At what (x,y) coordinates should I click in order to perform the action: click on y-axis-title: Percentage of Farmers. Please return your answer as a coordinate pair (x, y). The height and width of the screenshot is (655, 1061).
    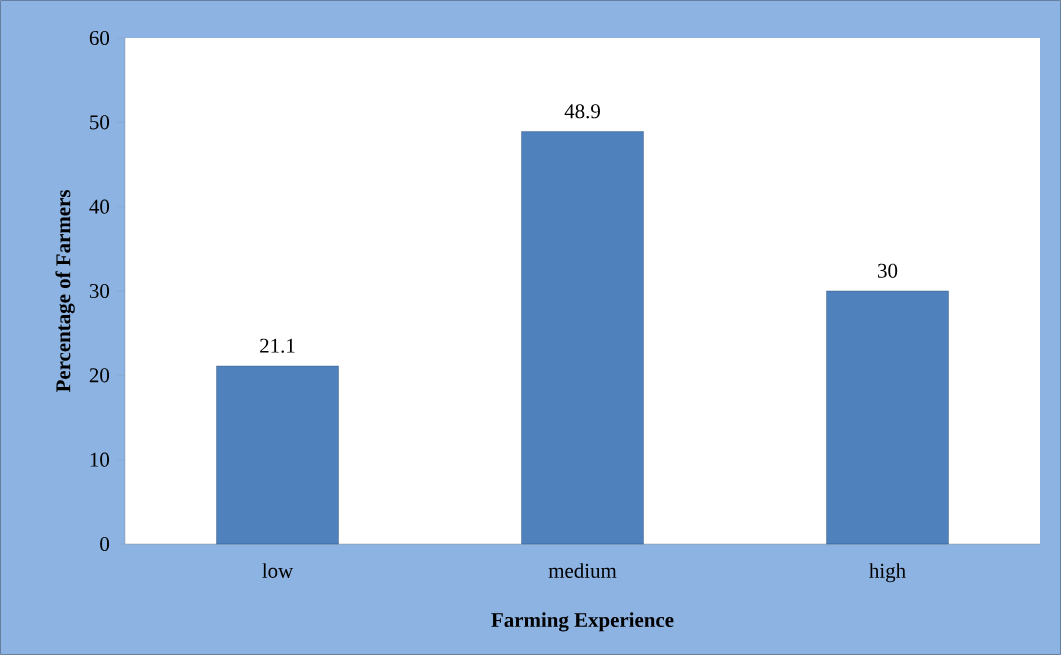
    Looking at the image, I should click on (65, 291).